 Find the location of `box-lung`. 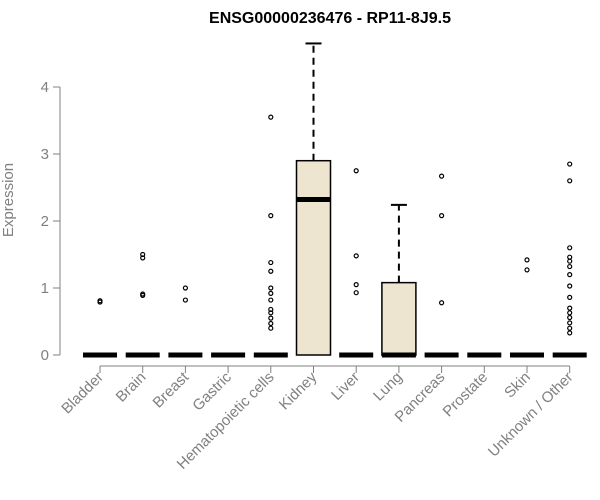

box-lung is located at coordinates (399, 280).